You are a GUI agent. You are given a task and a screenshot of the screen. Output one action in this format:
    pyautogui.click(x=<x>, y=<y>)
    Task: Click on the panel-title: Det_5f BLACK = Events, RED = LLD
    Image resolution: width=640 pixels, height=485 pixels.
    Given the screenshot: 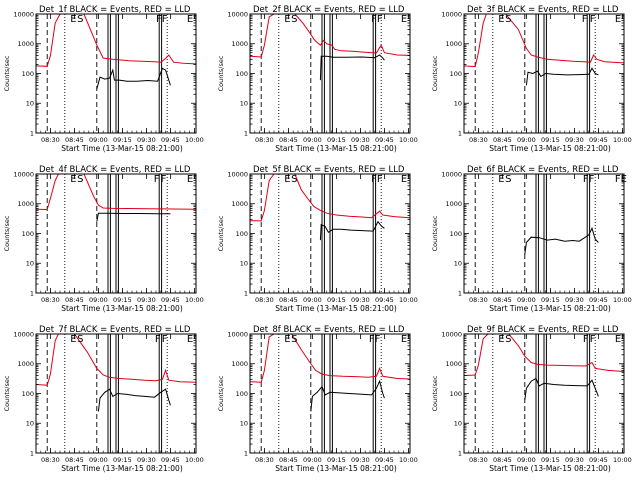 What is the action you would take?
    pyautogui.click(x=329, y=170)
    